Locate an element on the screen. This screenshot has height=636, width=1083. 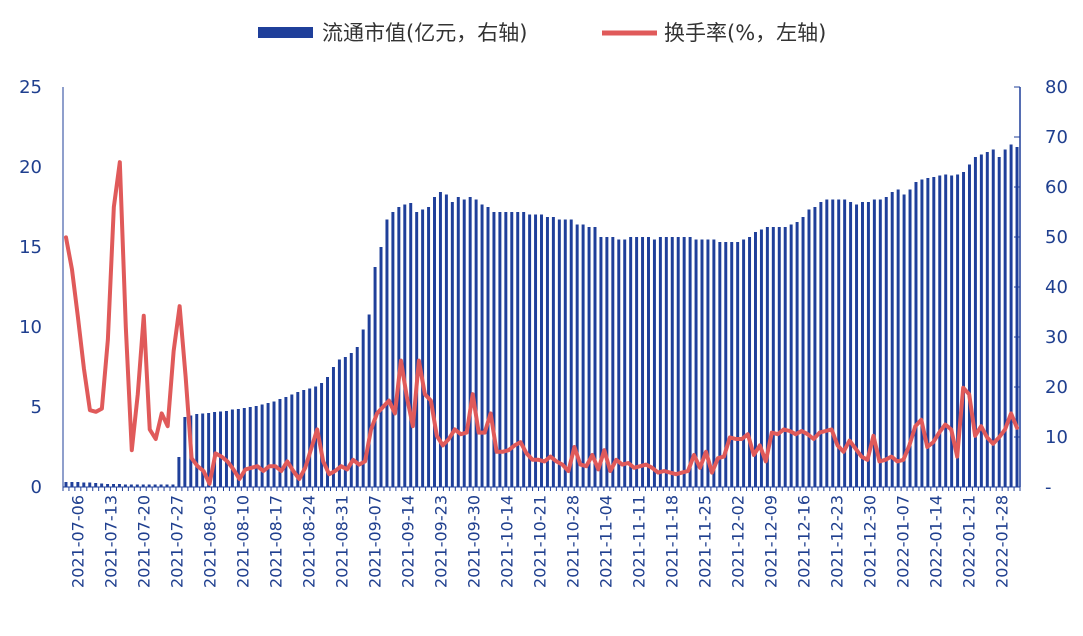
right-tick-label: 60 is located at coordinates (1056, 187).